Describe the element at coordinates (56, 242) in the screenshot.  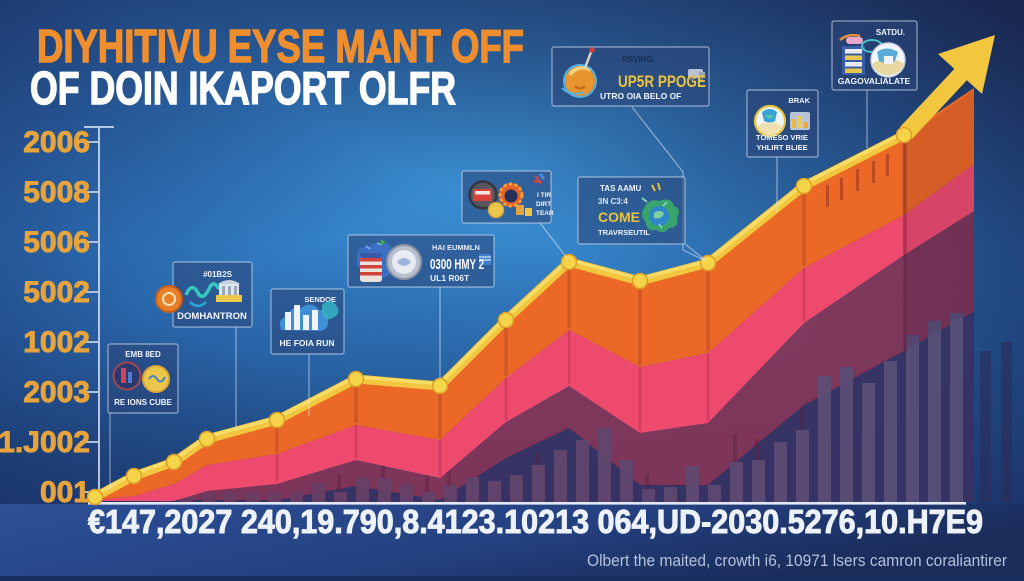
I see `svg-text: 5006` at that location.